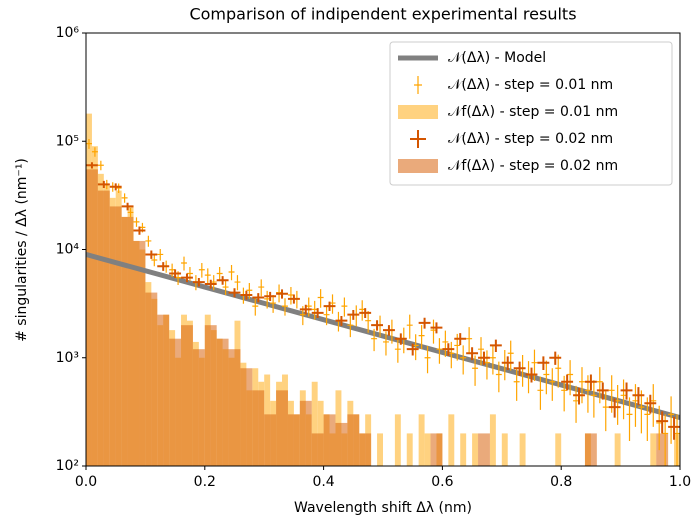 The width and height of the screenshot is (696, 526). Describe the element at coordinates (67, 466) in the screenshot. I see `y-tick-label: 10²` at that location.